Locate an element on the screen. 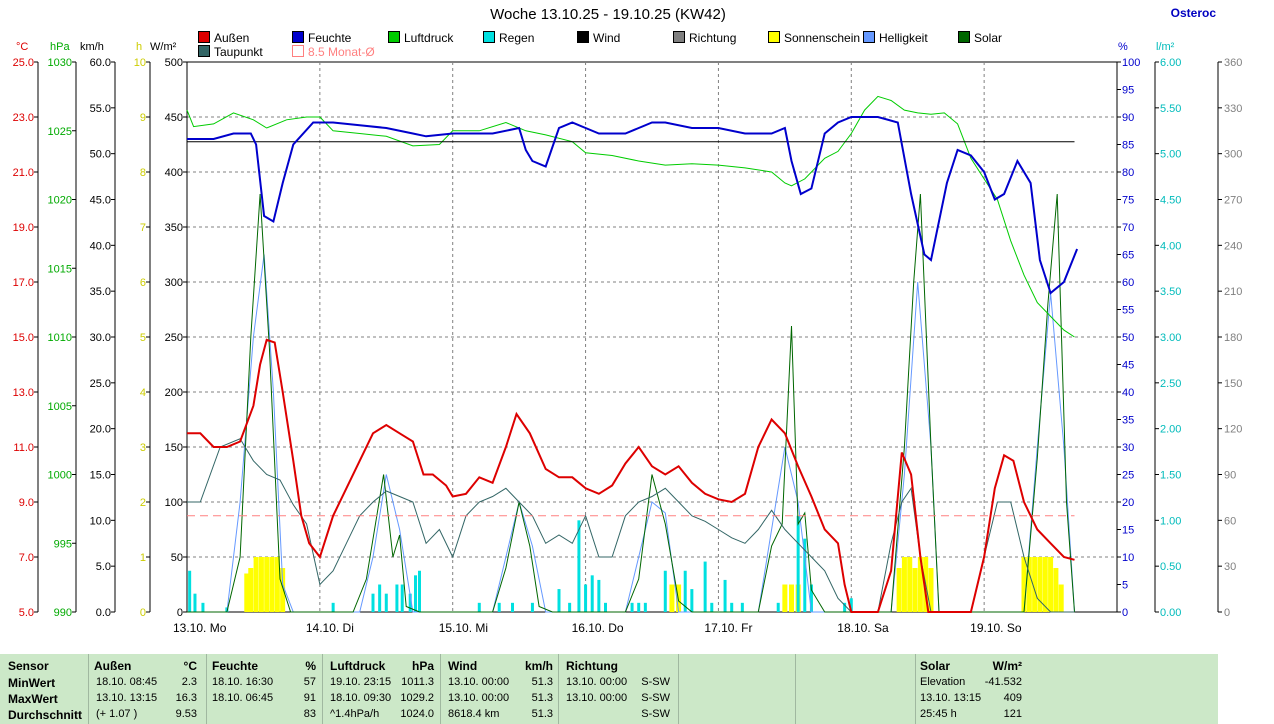  temp-tick-label: 13.0 is located at coordinates (23, 393).